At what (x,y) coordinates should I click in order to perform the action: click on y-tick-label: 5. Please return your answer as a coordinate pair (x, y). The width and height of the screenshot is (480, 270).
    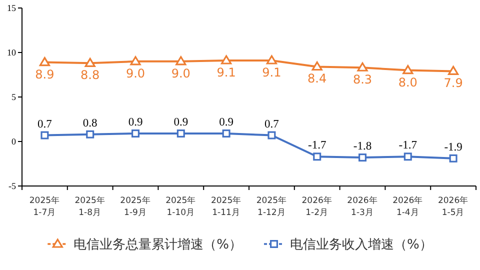
    Looking at the image, I should click on (14, 97).